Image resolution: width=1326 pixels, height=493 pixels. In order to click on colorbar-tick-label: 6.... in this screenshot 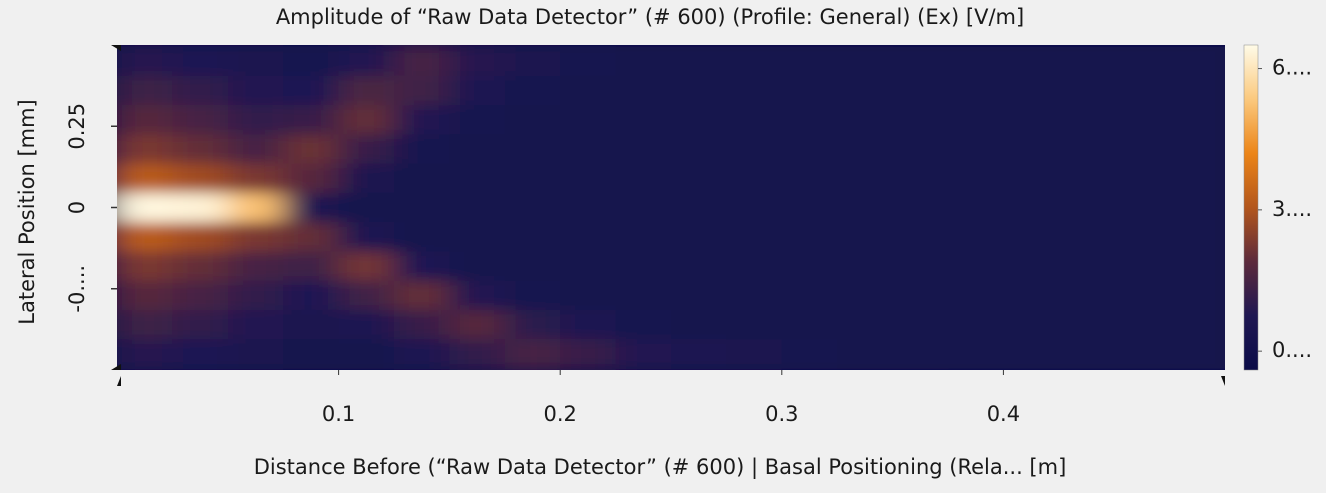, I will do `click(1292, 68)`.